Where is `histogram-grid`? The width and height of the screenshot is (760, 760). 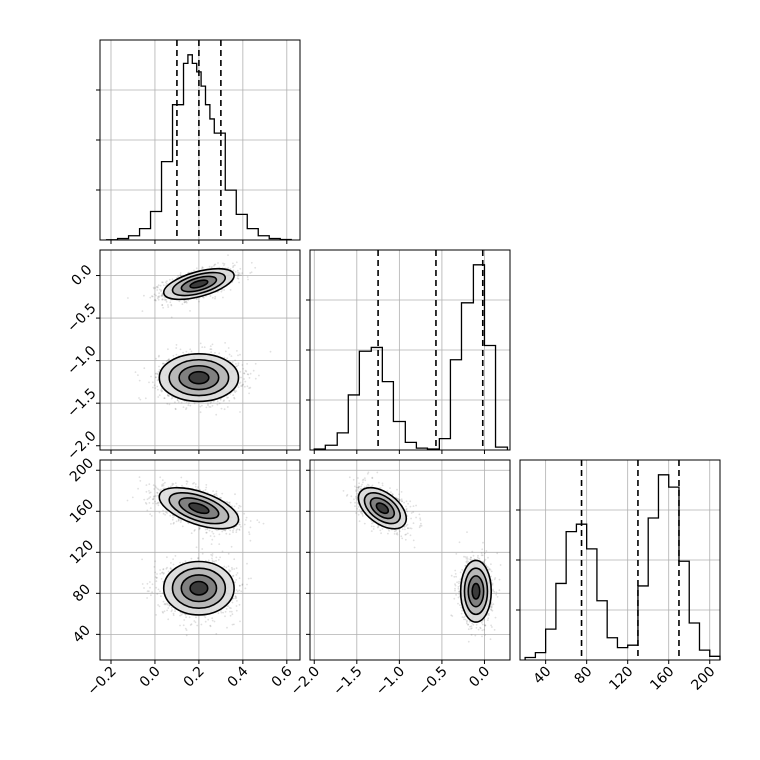
histogram-grid is located at coordinates (620, 560).